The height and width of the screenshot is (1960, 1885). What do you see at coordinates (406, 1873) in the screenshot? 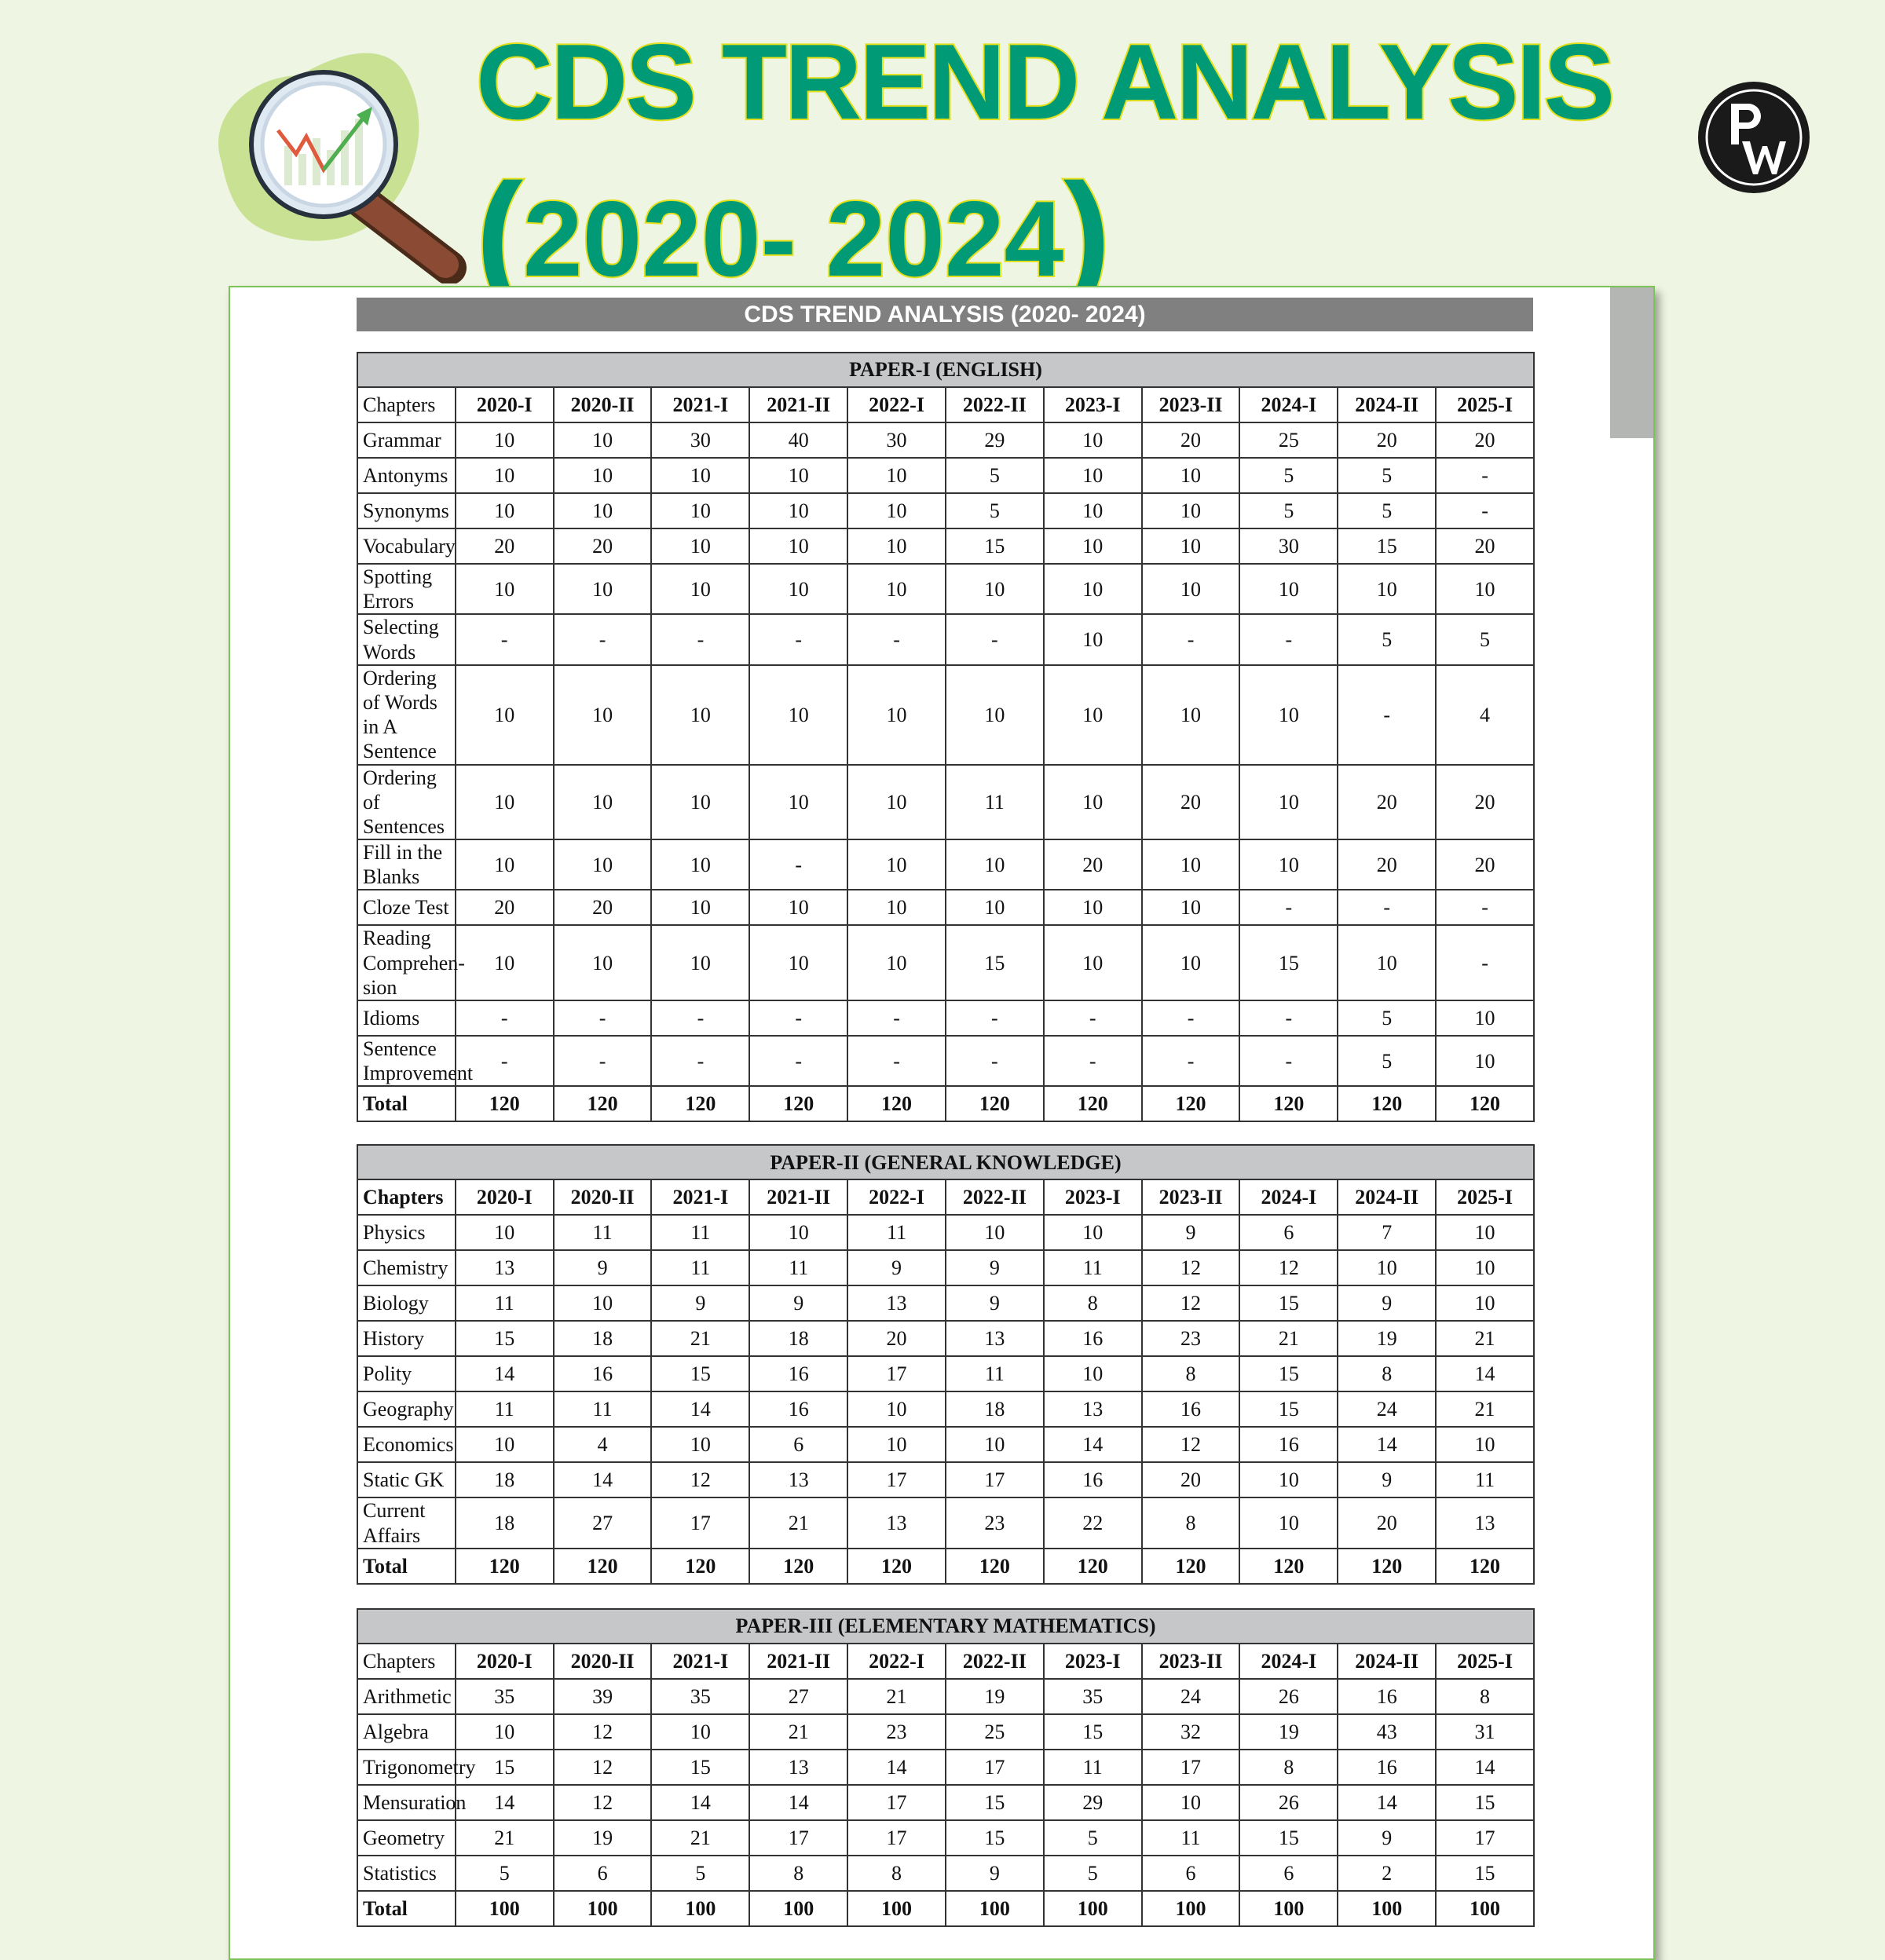
I see `chapter-name: Statistics` at bounding box center [406, 1873].